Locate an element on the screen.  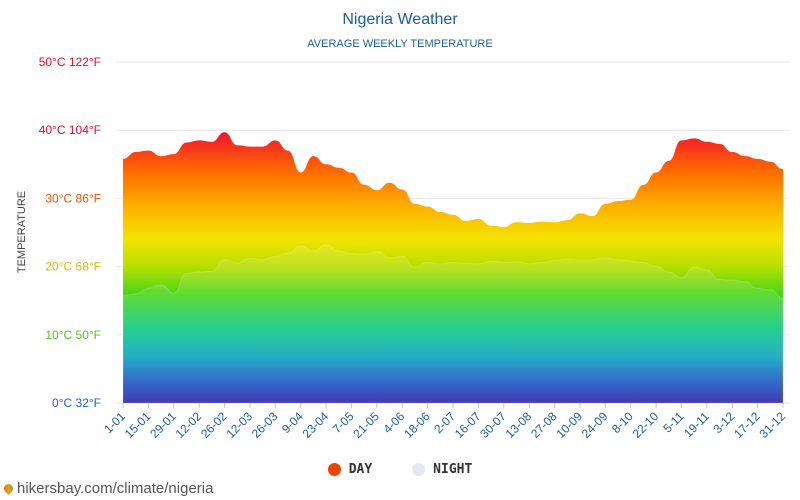
y-tick-label: 10°C 50°F is located at coordinates (73, 335).